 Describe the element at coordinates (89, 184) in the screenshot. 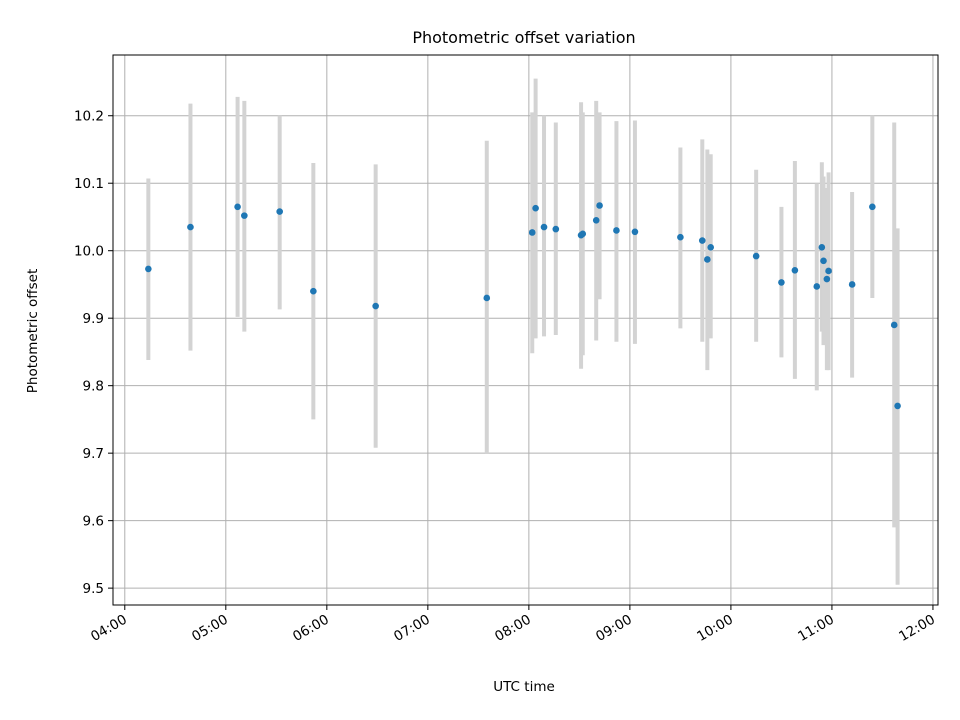

I see `y-tick-label: 10.1` at that location.